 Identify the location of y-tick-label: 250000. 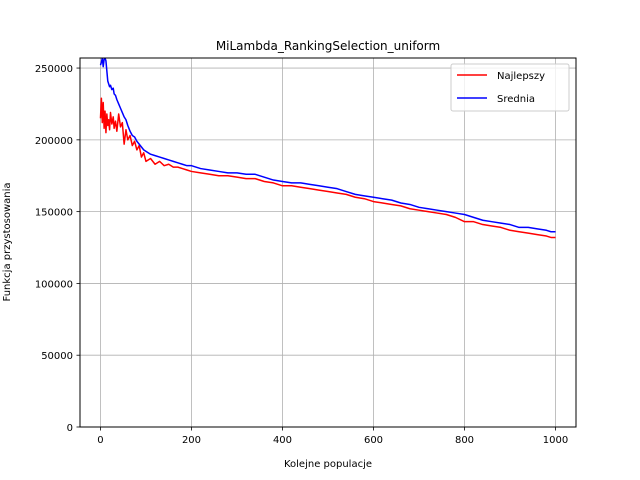
(54, 69).